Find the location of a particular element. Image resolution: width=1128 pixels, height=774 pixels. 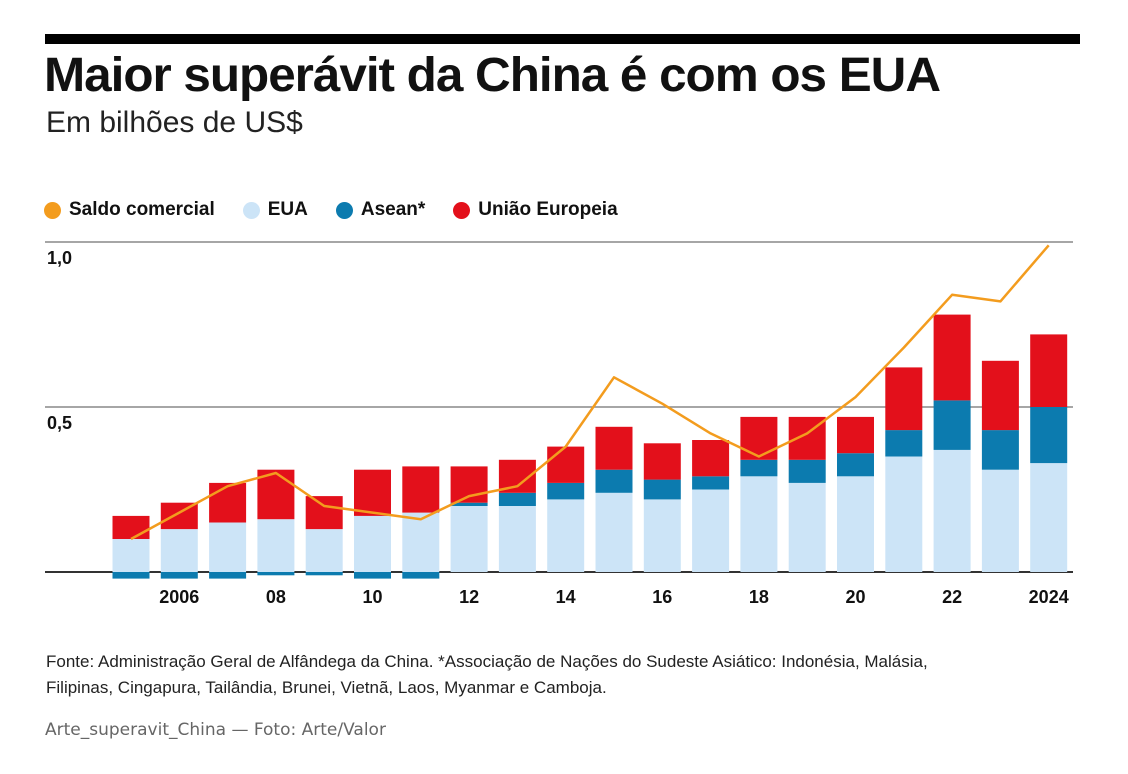

bar-eua-2017 is located at coordinates (711, 530).